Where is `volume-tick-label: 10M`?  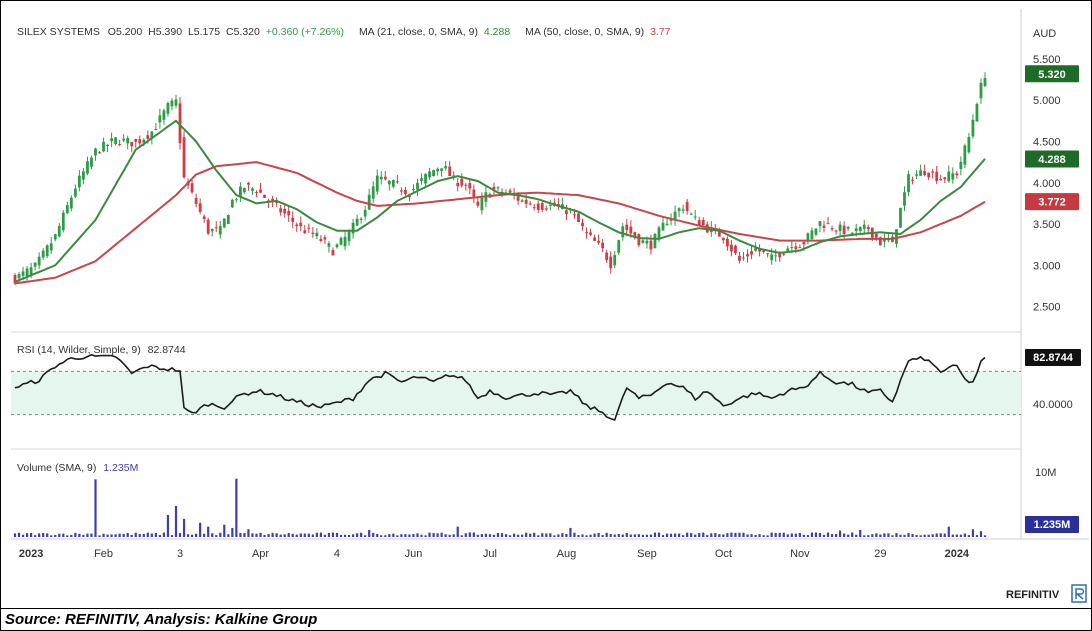 volume-tick-label: 10M is located at coordinates (1045, 473).